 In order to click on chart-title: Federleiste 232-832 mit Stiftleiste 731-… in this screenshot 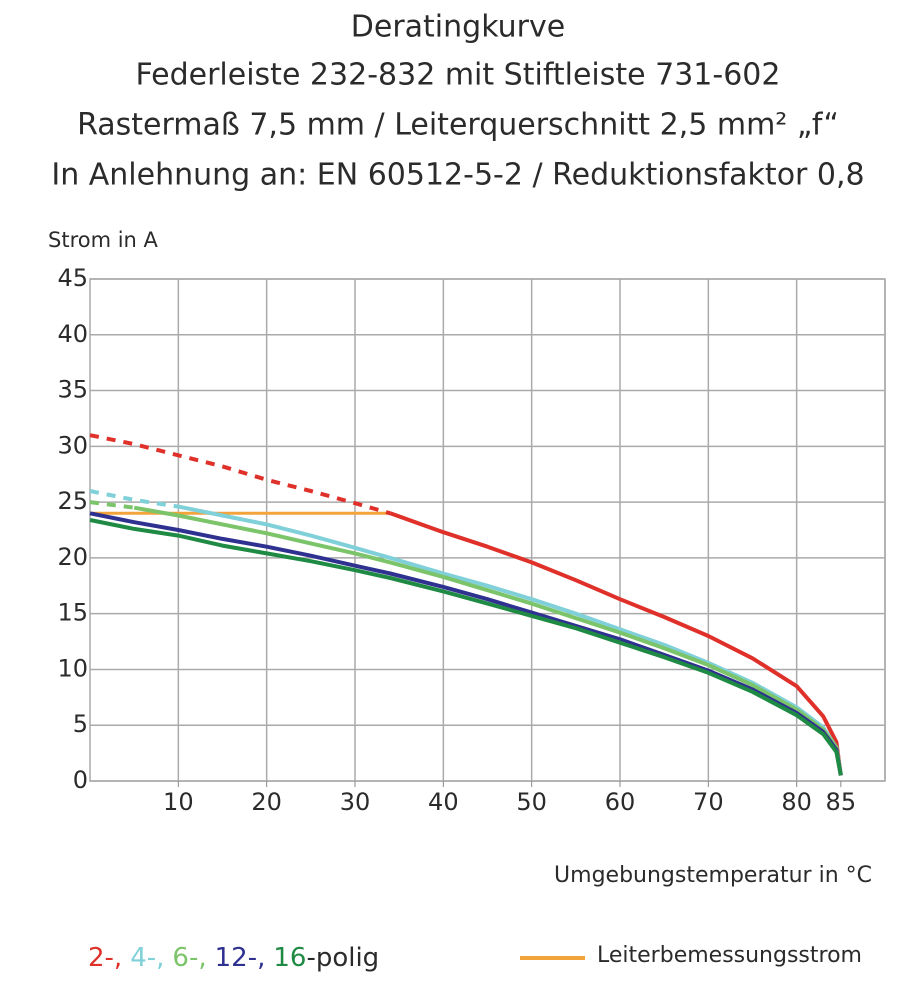, I will do `click(458, 75)`.